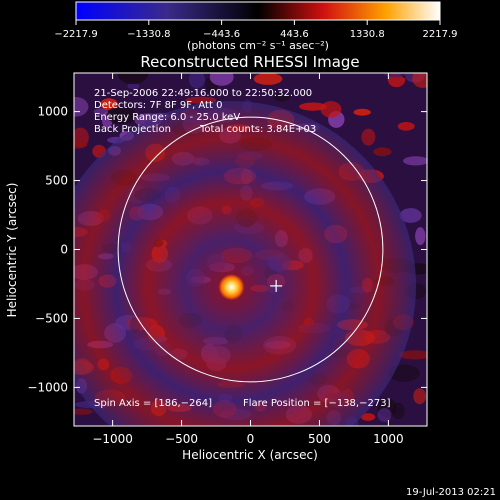  Describe the element at coordinates (258, 45) in the screenshot. I see `colorbar-units: (photons cm⁻² s⁻¹ asec⁻²)` at that location.